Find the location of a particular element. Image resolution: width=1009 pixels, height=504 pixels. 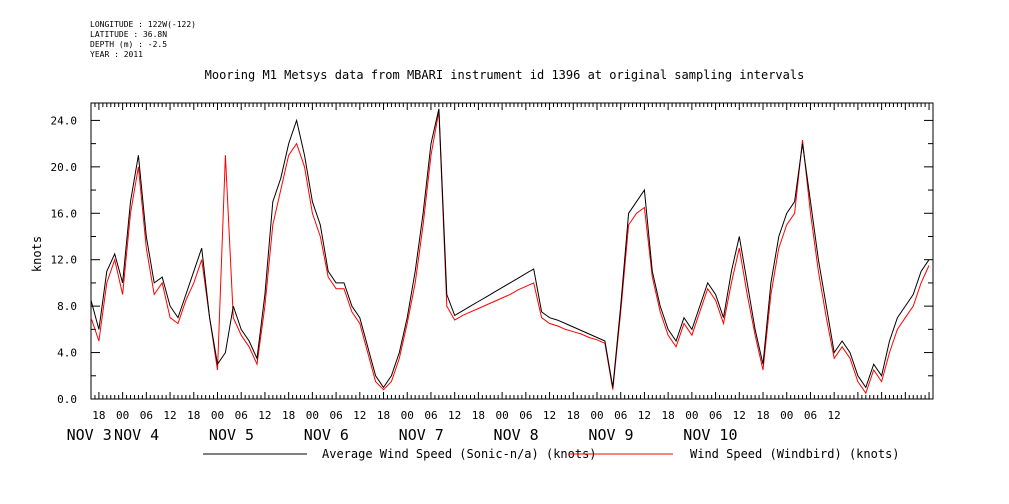

x-day-label: NOV 6 is located at coordinates (326, 435).